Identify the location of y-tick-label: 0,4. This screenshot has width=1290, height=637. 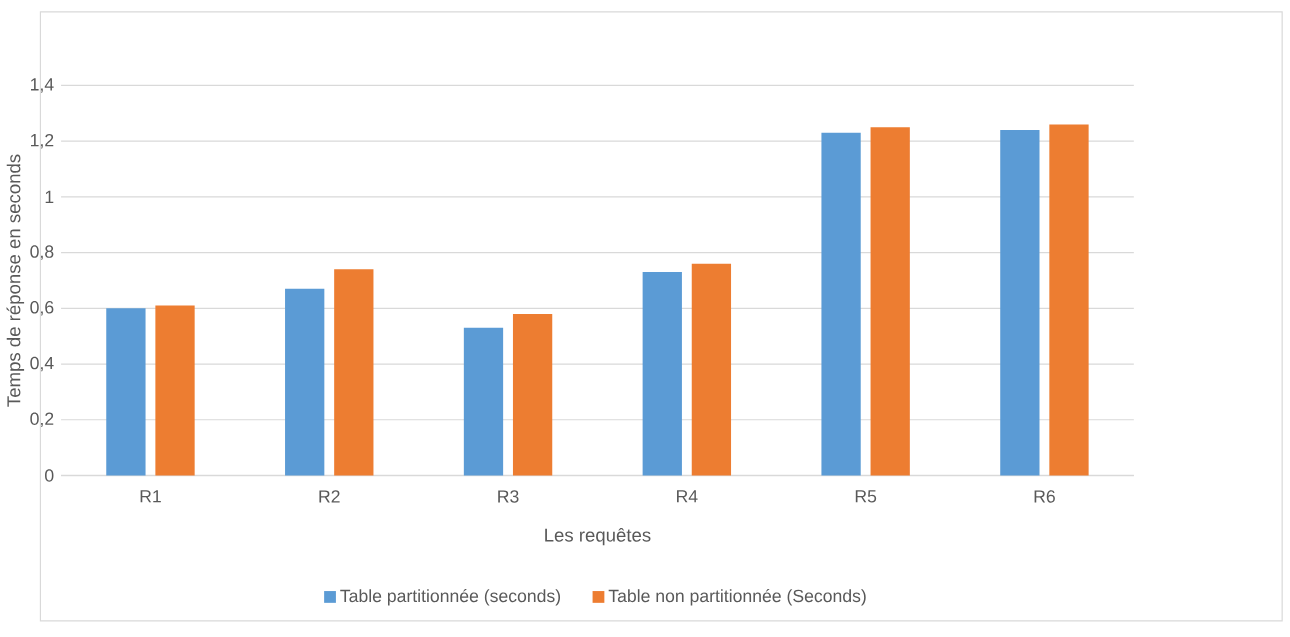
(42, 364).